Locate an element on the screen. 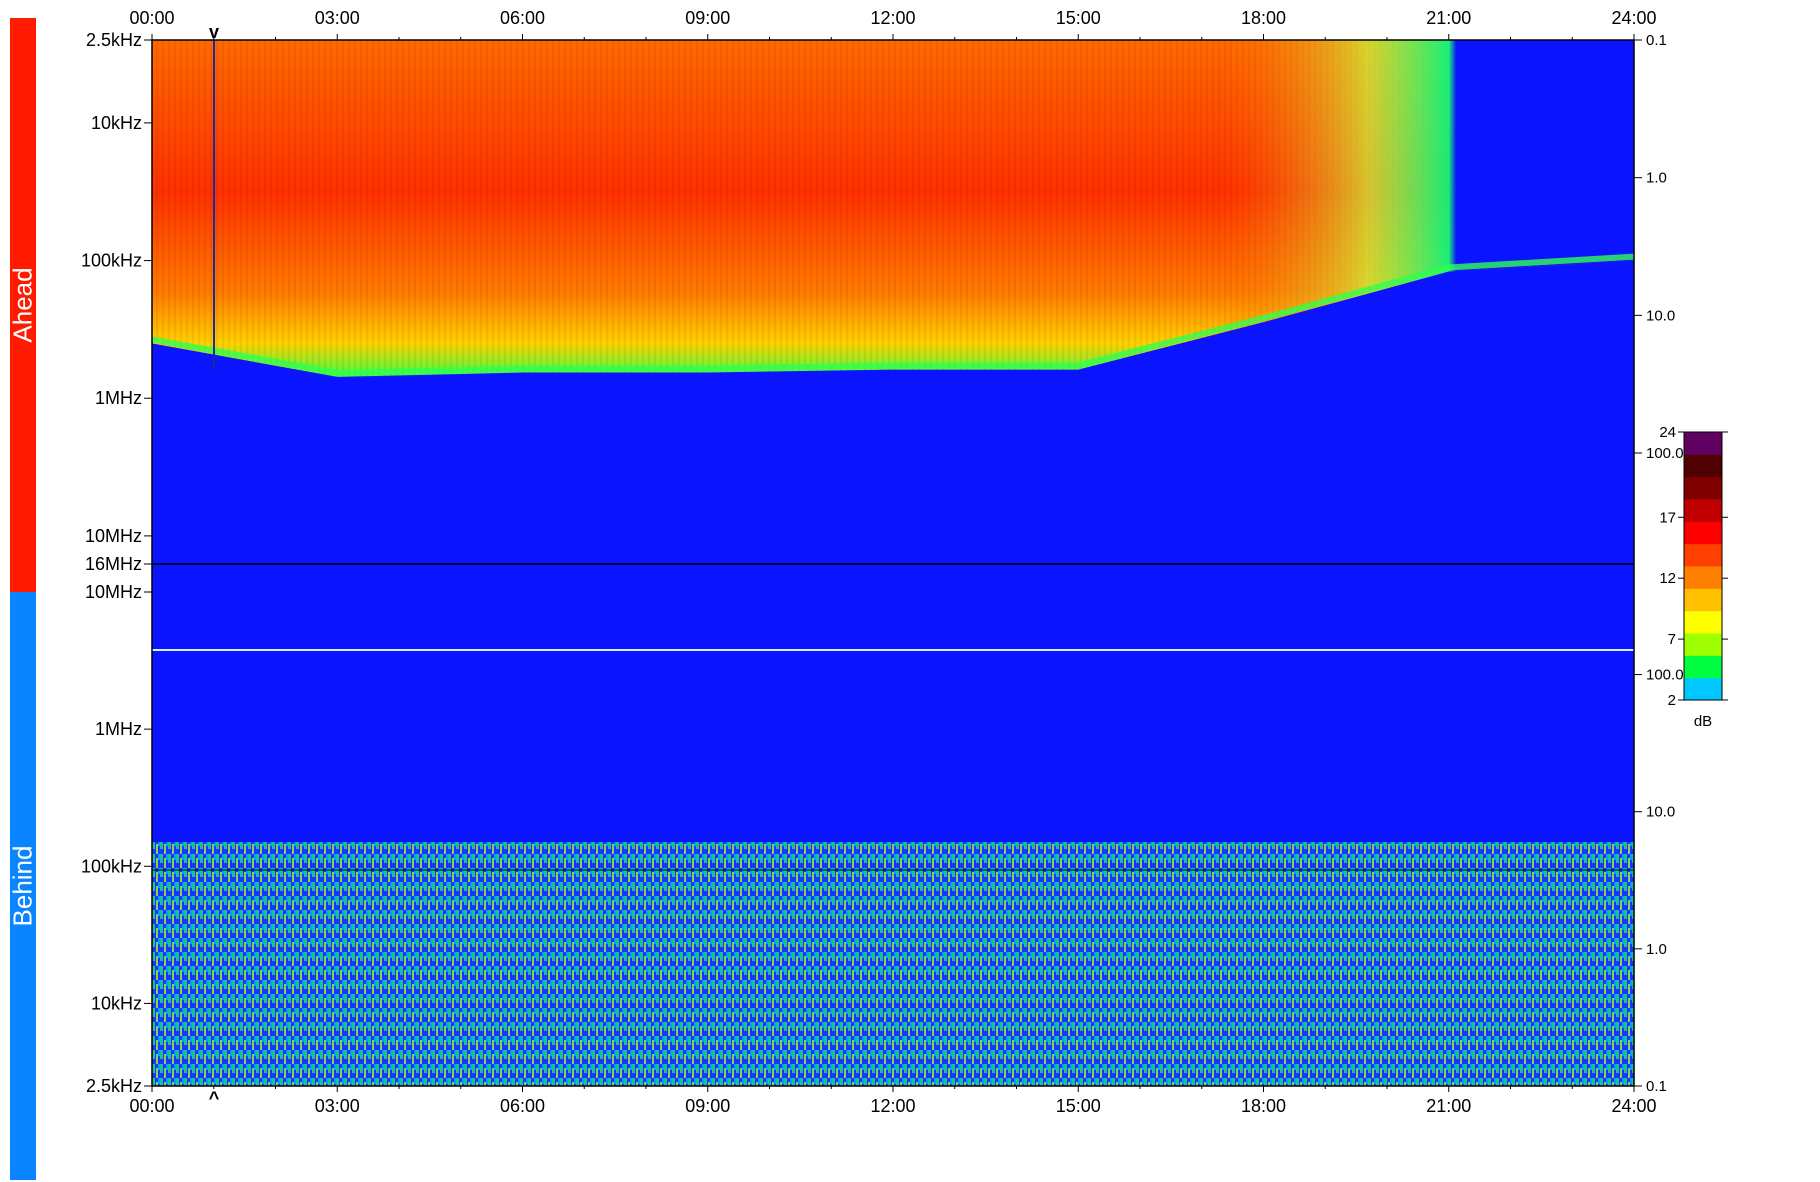  bottom-time-label: 18:00 is located at coordinates (1263, 1106).